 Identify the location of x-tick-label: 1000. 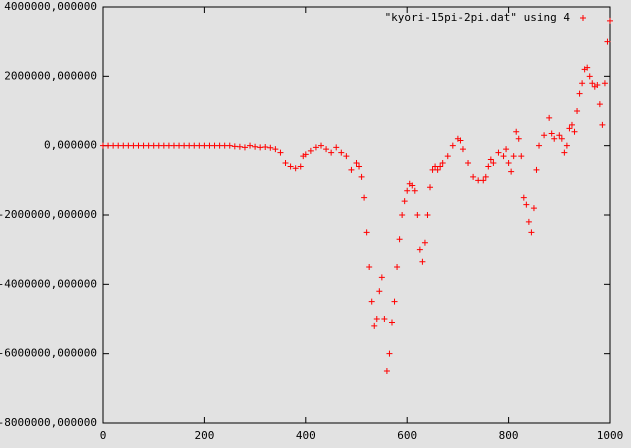
(610, 435).